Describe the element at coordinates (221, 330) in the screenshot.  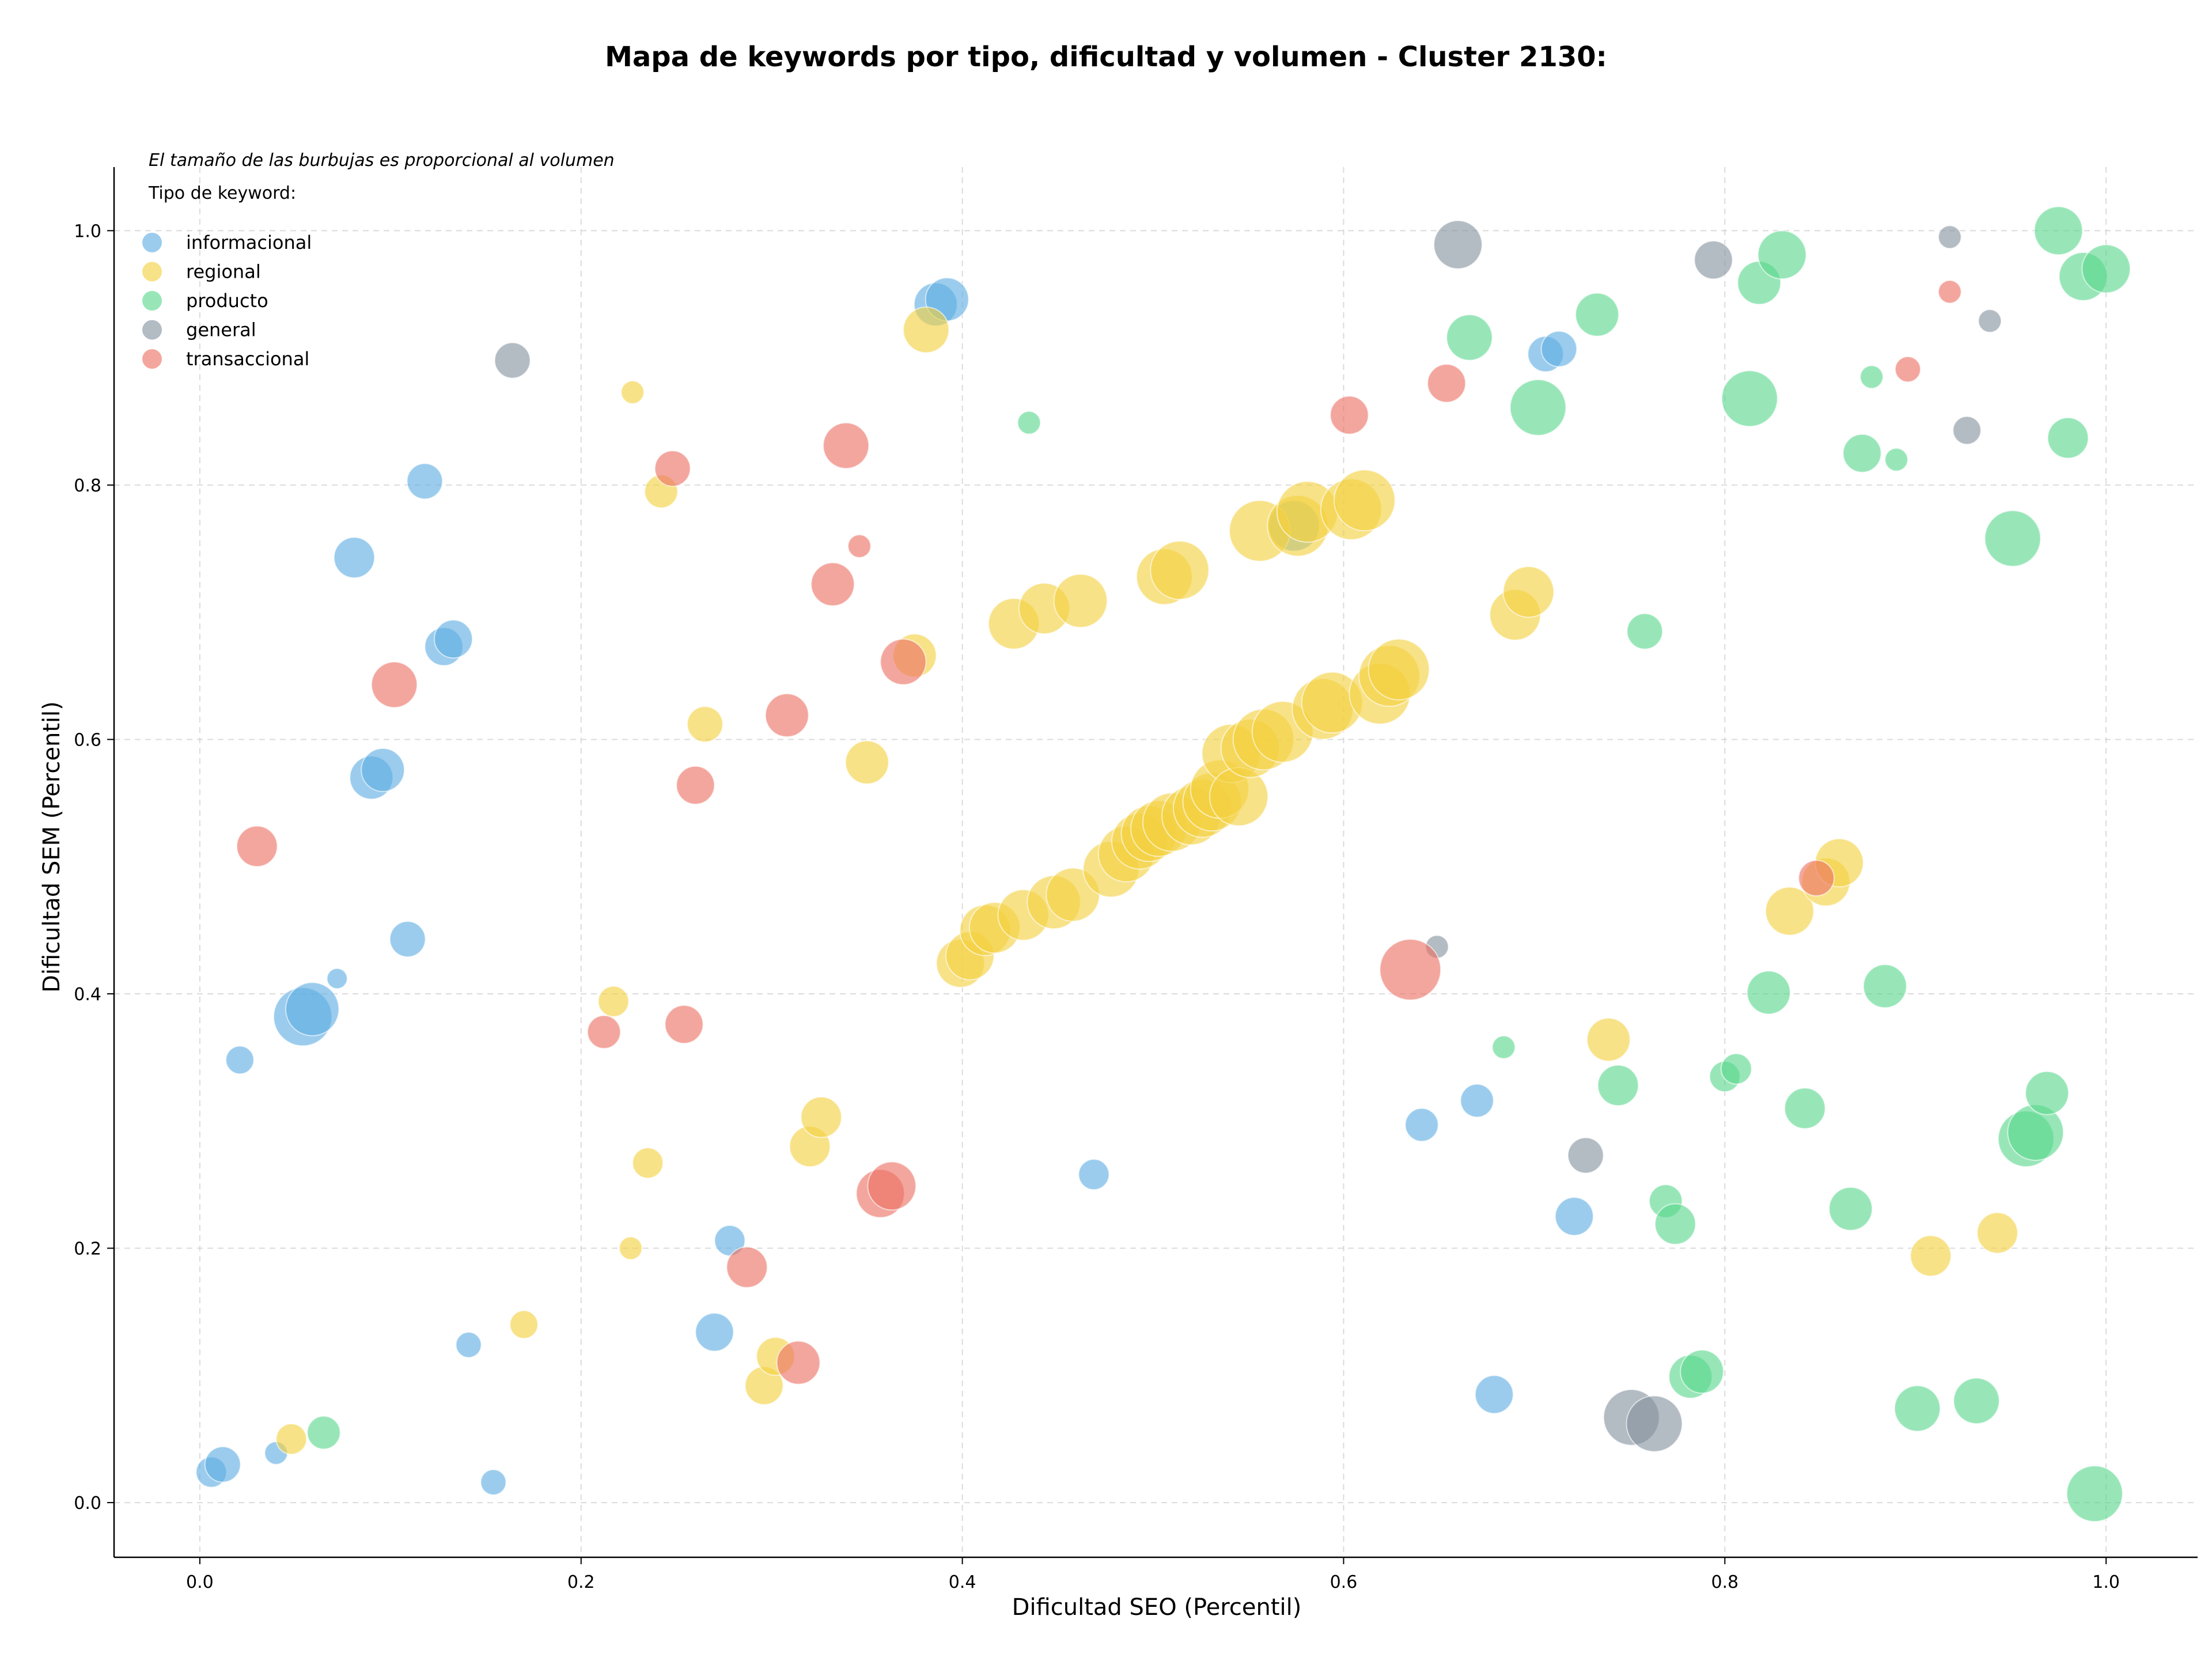
I see `legend-label-general: general` at that location.